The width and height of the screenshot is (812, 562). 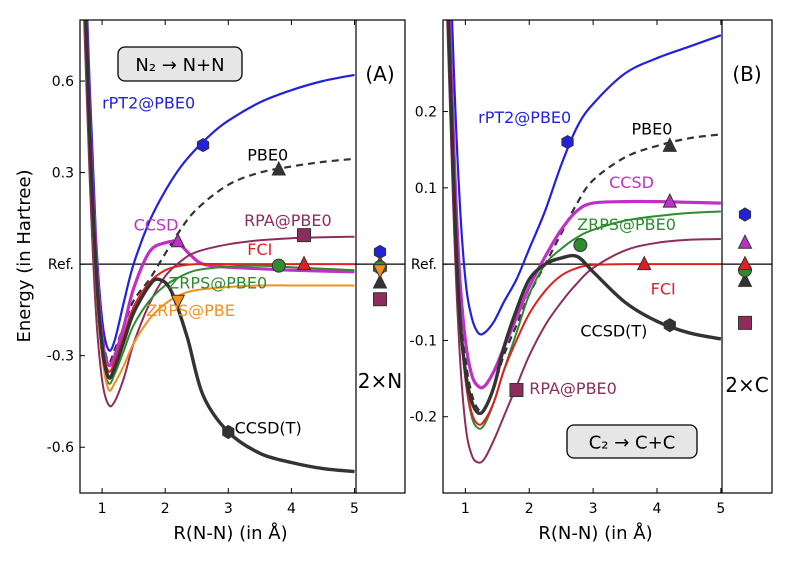 What do you see at coordinates (746, 385) in the screenshot?
I see `limit-label: 2×C` at bounding box center [746, 385].